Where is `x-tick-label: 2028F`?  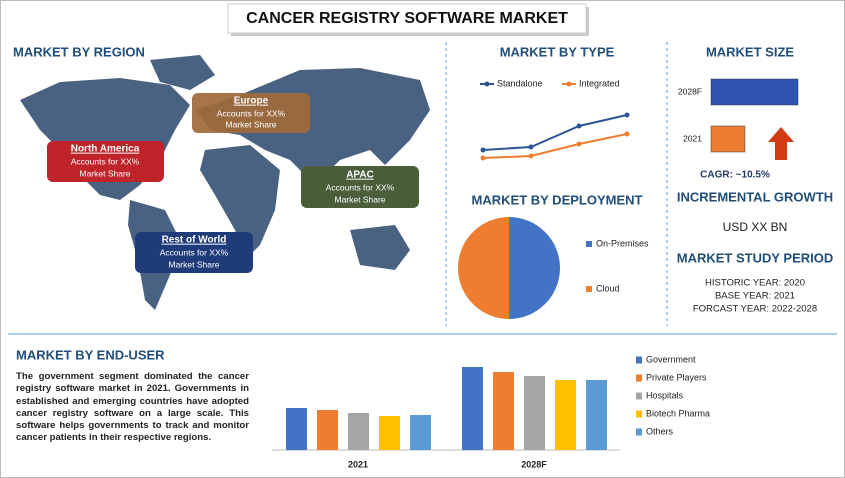
x-tick-label: 2028F is located at coordinates (534, 464).